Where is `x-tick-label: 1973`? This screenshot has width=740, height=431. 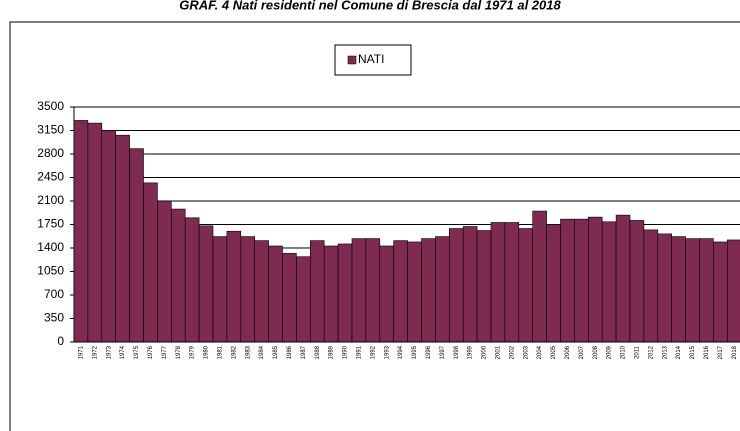 x-tick-label: 1973 is located at coordinates (109, 352).